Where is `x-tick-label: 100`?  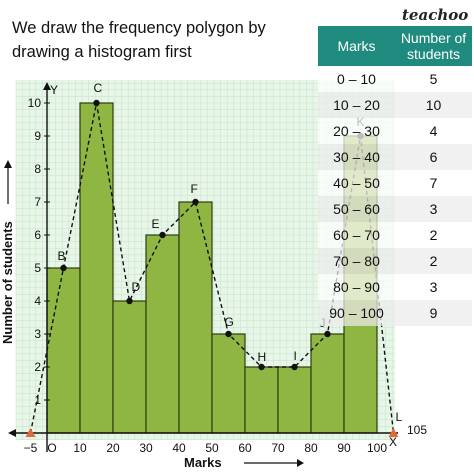
x-tick-label: 100 is located at coordinates (377, 448).